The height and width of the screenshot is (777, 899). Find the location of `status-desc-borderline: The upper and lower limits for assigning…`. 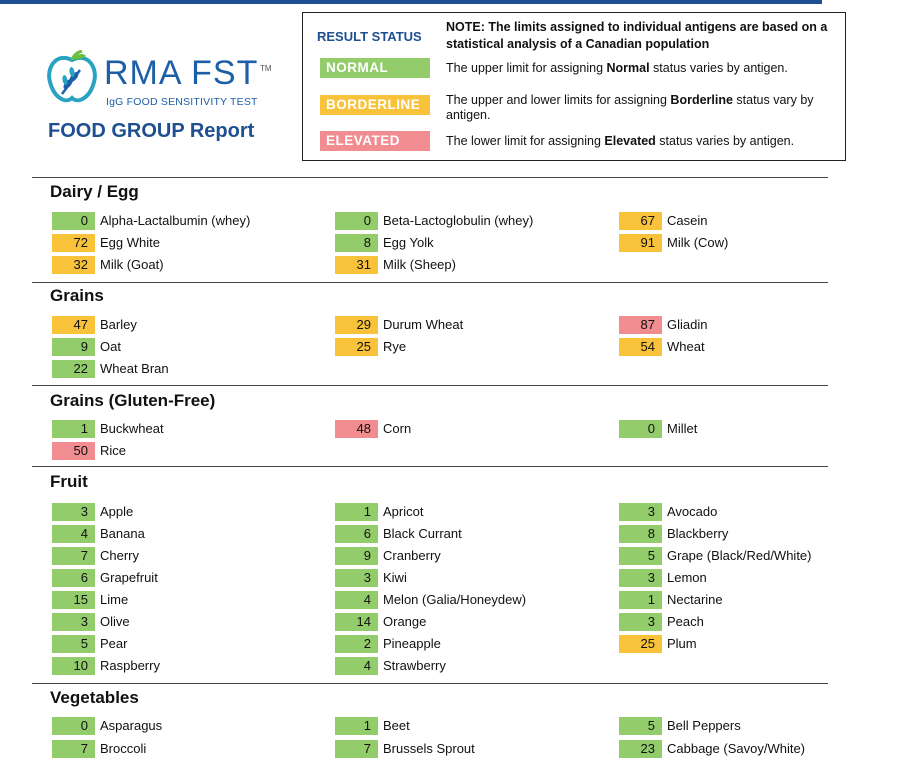

status-desc-borderline: The upper and lower limits for assigning… is located at coordinates (643, 108).